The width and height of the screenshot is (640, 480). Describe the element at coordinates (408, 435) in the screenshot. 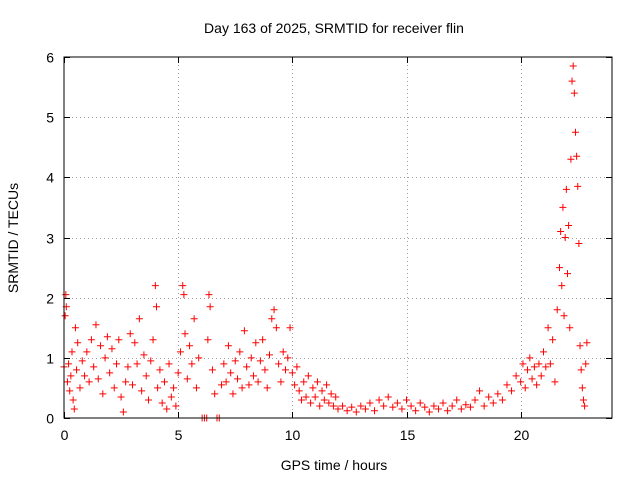

I see `x-tick-label: 15` at that location.